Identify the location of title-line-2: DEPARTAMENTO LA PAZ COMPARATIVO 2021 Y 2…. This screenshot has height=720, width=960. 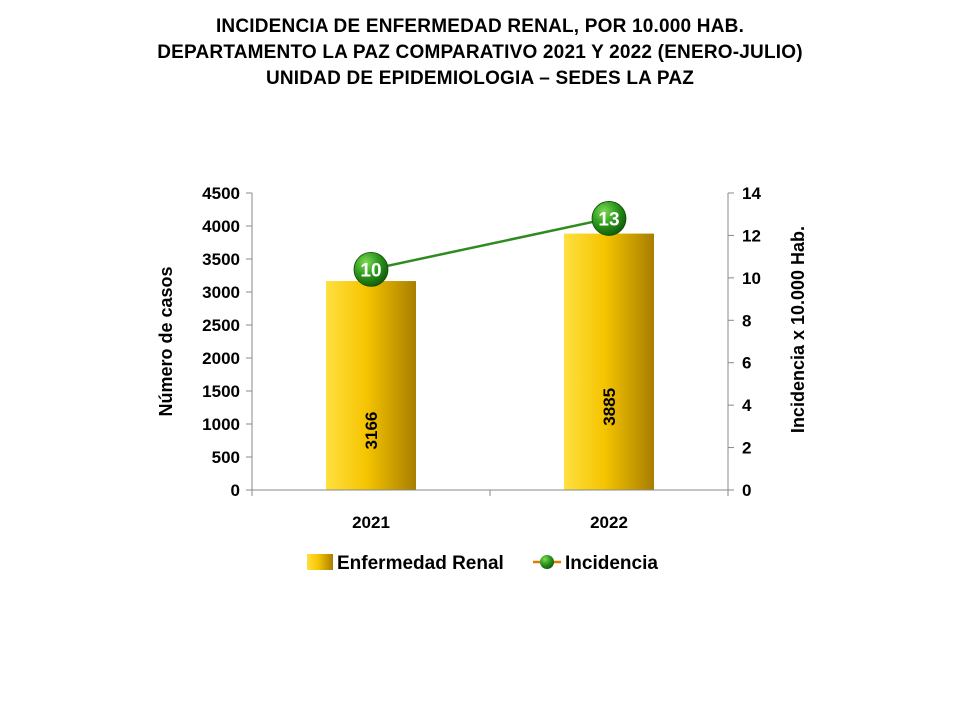
(480, 52).